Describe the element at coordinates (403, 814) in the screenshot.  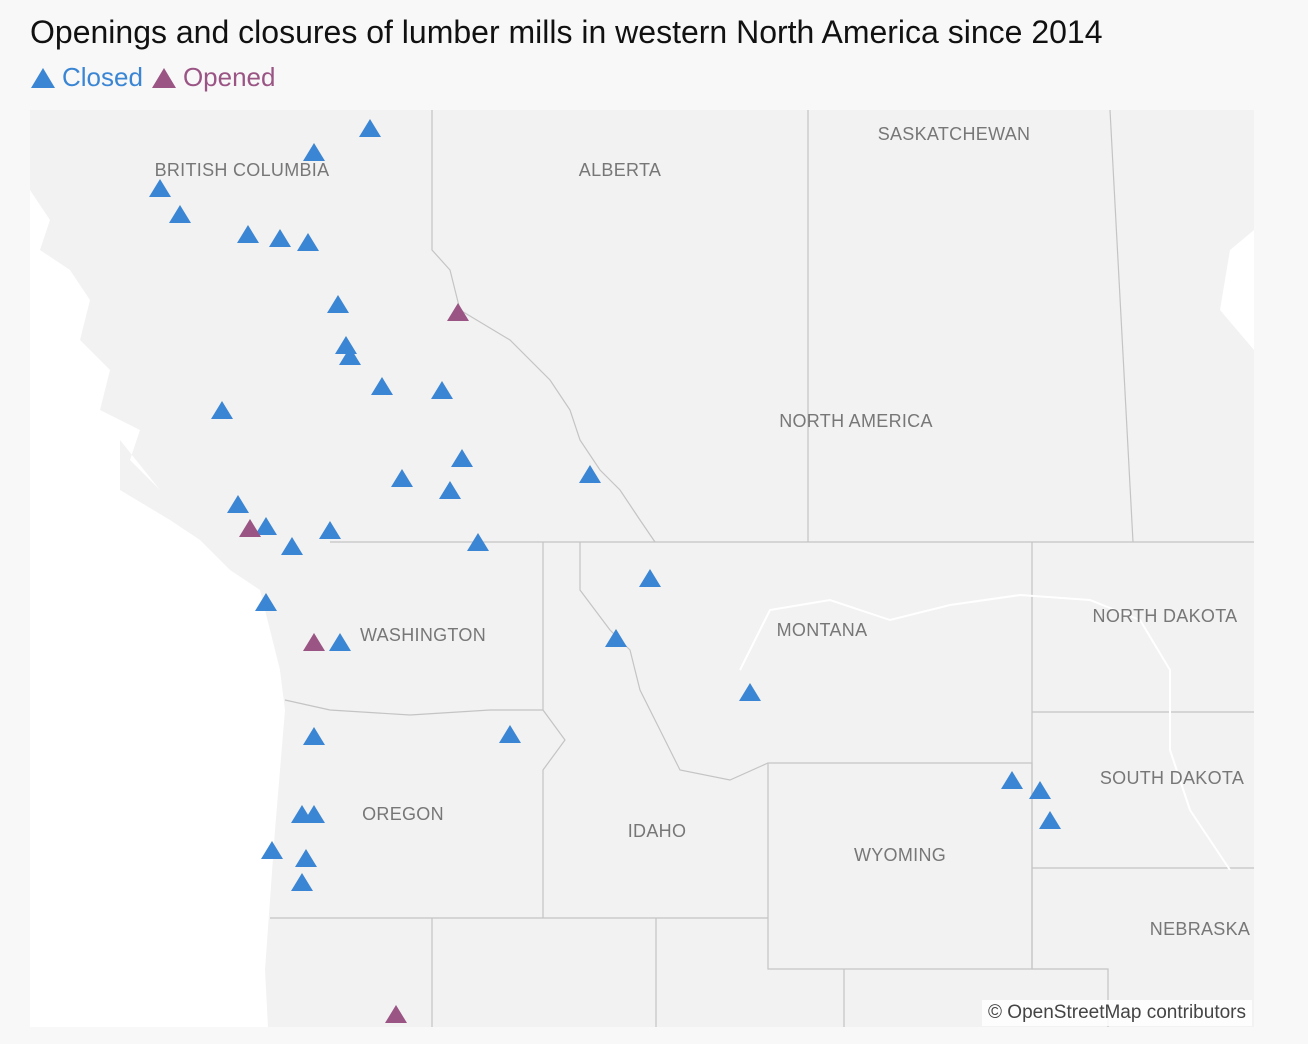
I see `region-label: OREGON` at that location.